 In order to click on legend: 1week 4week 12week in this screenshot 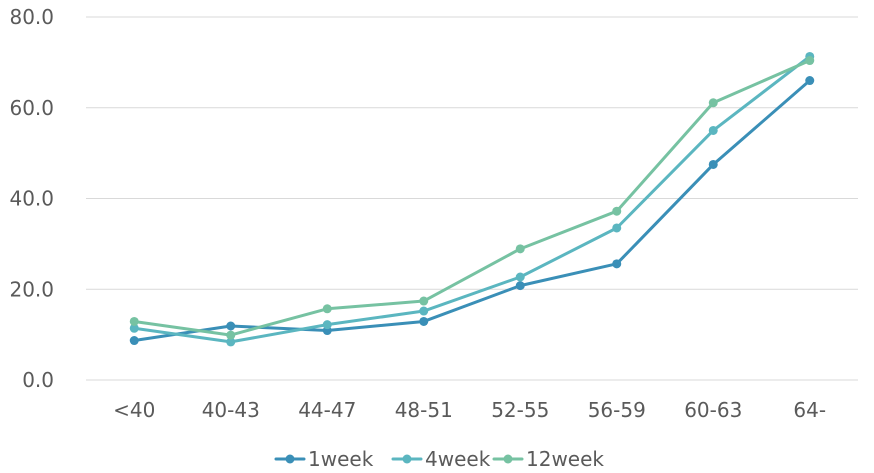, I will do `click(439, 459)`.